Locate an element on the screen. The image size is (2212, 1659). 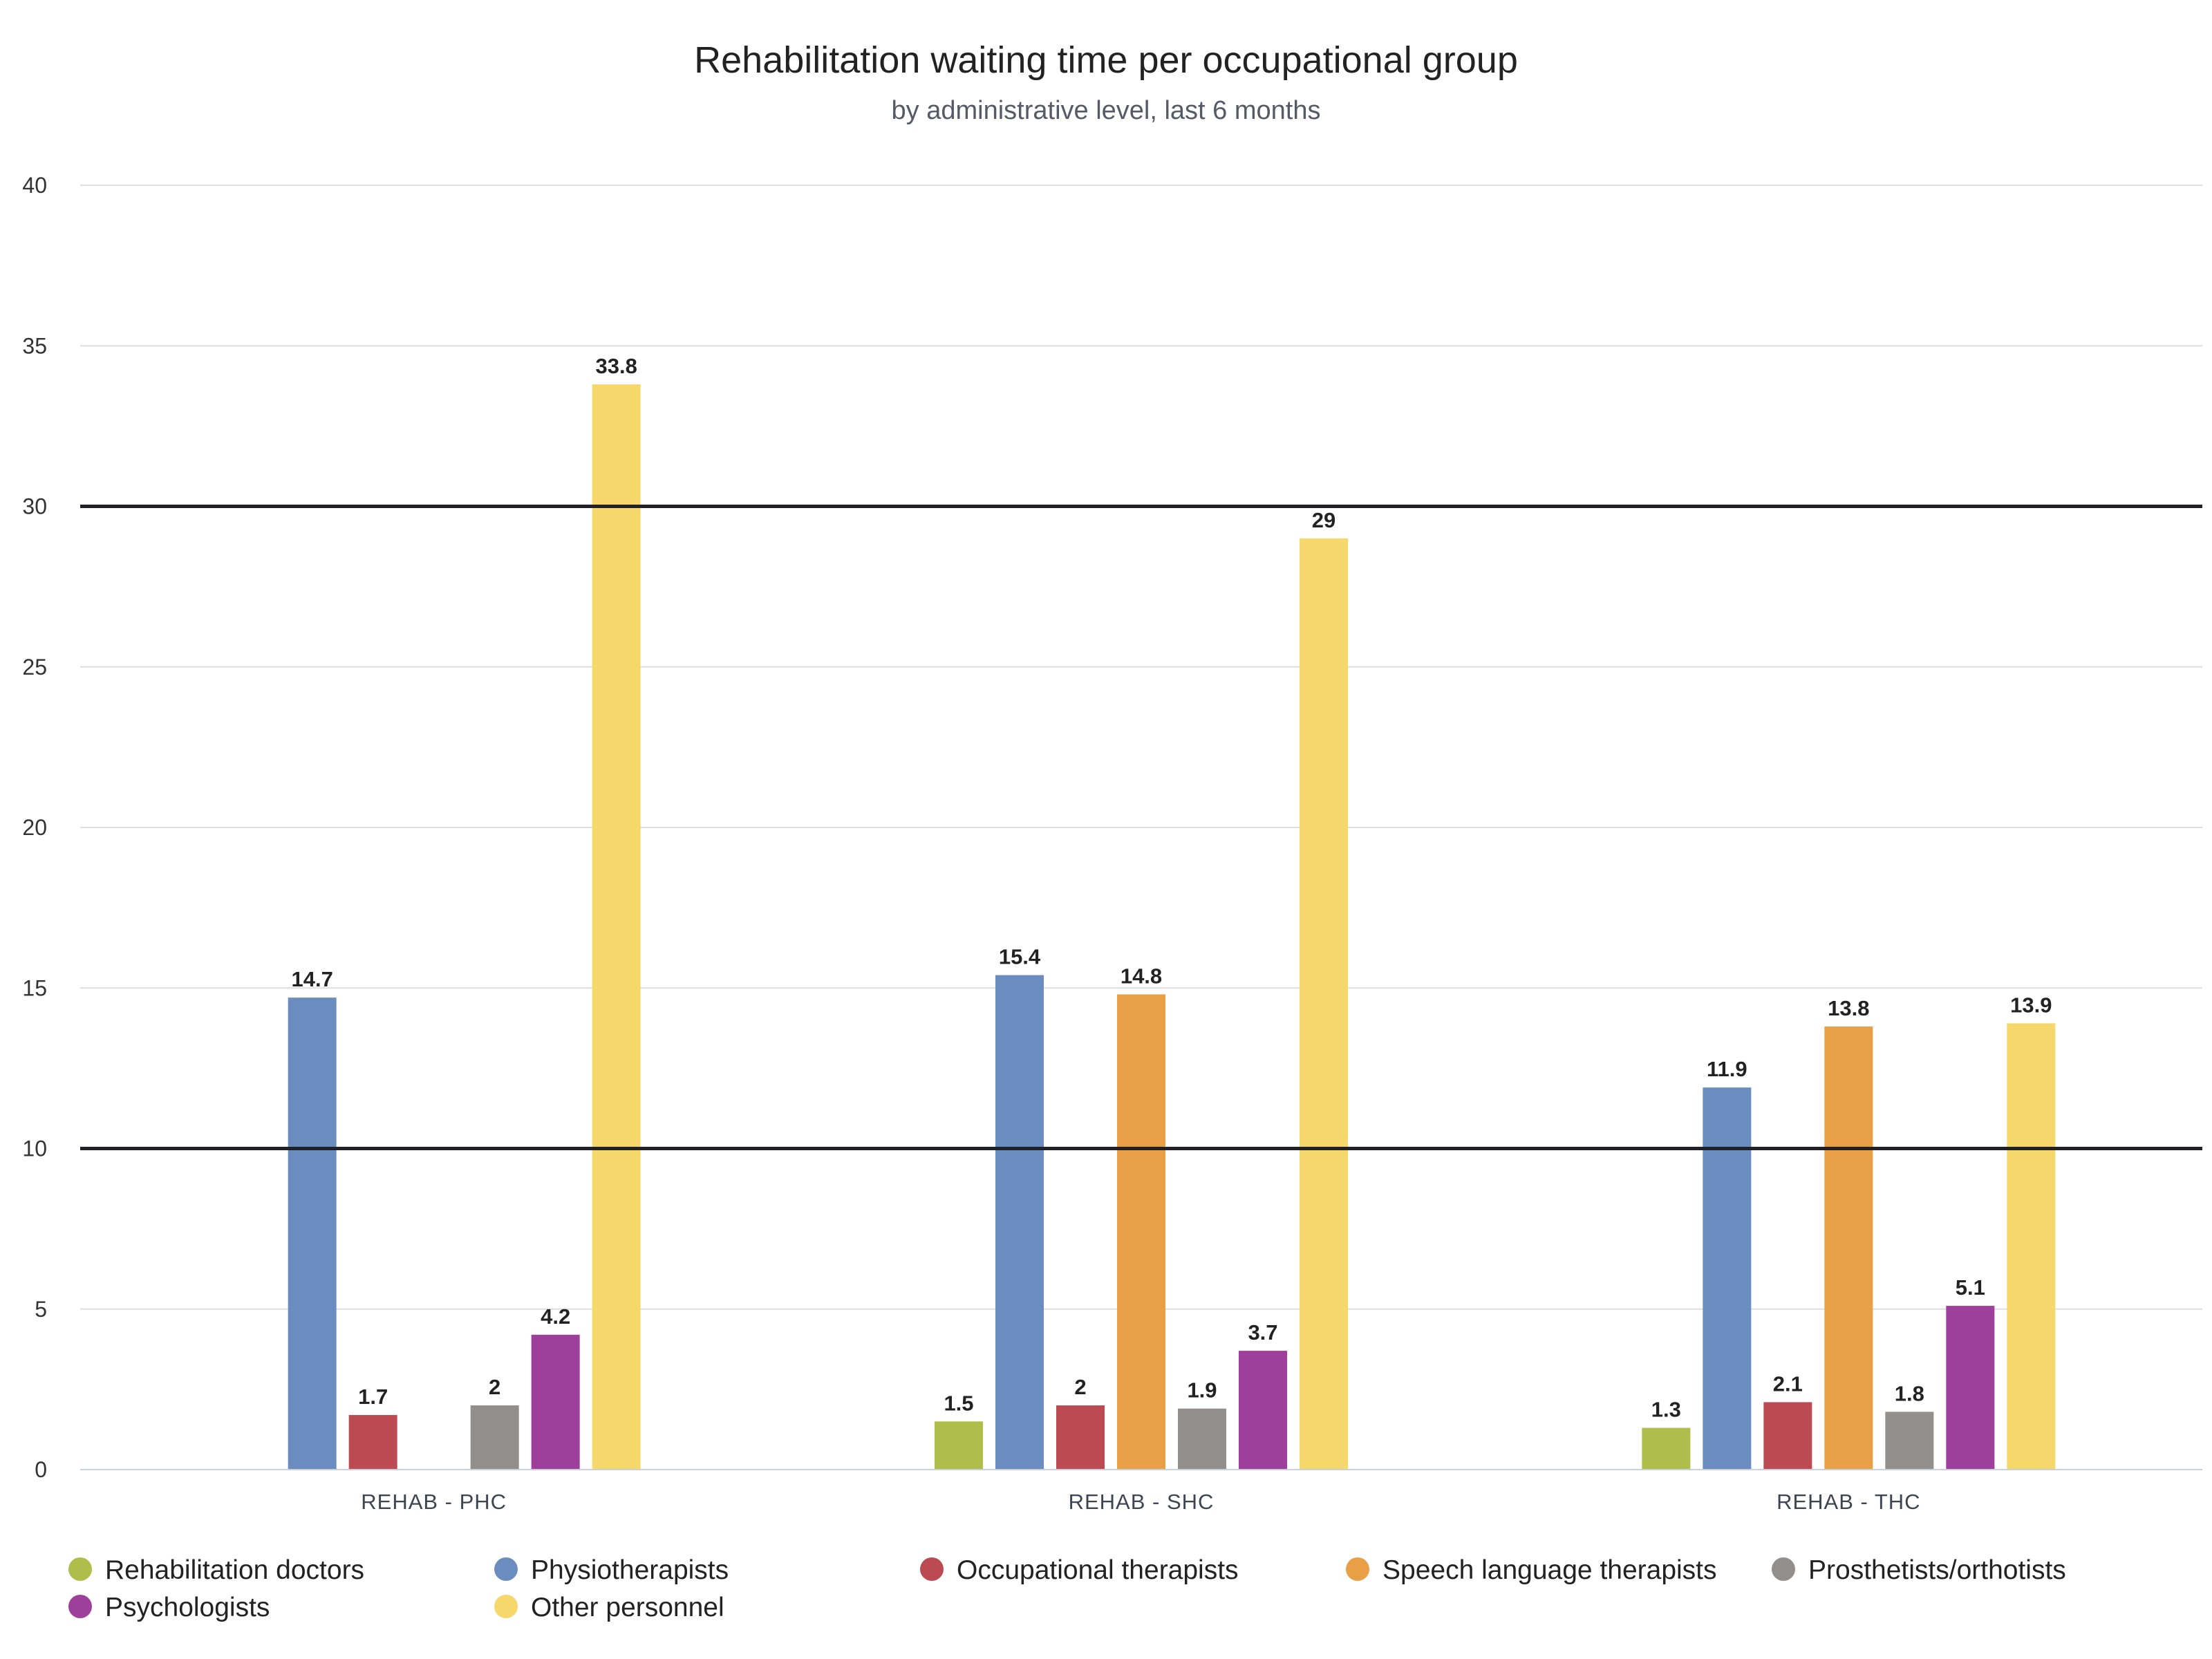
x-axis: REHAB - PHC REHAB - SHC REHAB - THC is located at coordinates (1141, 1492).